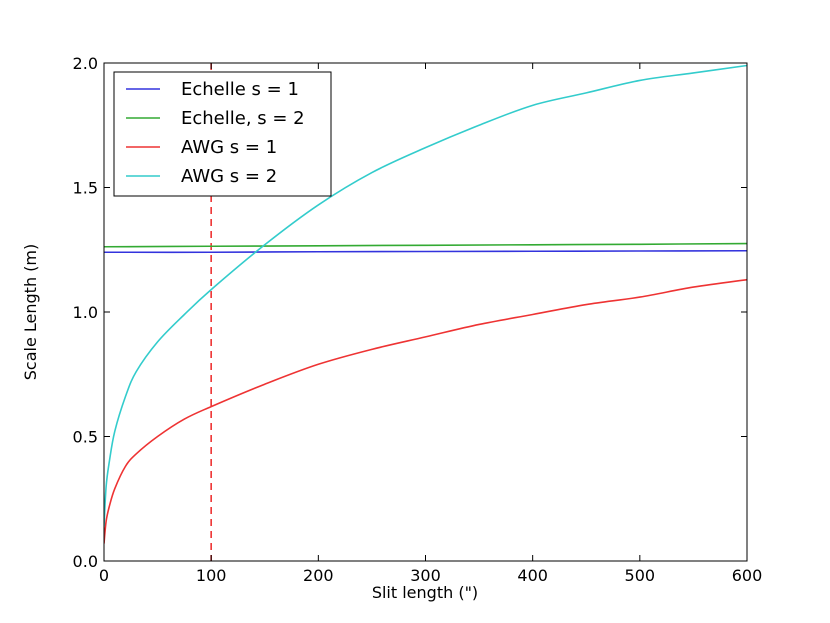 The width and height of the screenshot is (830, 623). Describe the element at coordinates (85, 437) in the screenshot. I see `y-tick-label: 0.5` at that location.